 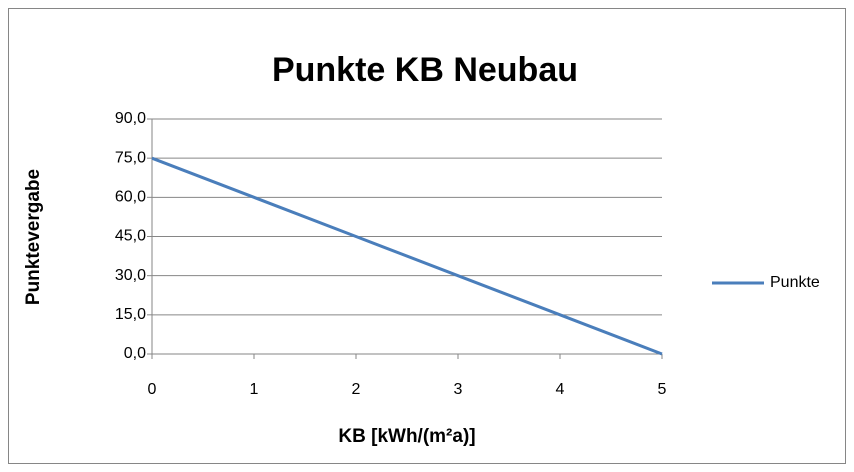 What do you see at coordinates (130, 236) in the screenshot?
I see `y-tick-label: 45,0` at bounding box center [130, 236].